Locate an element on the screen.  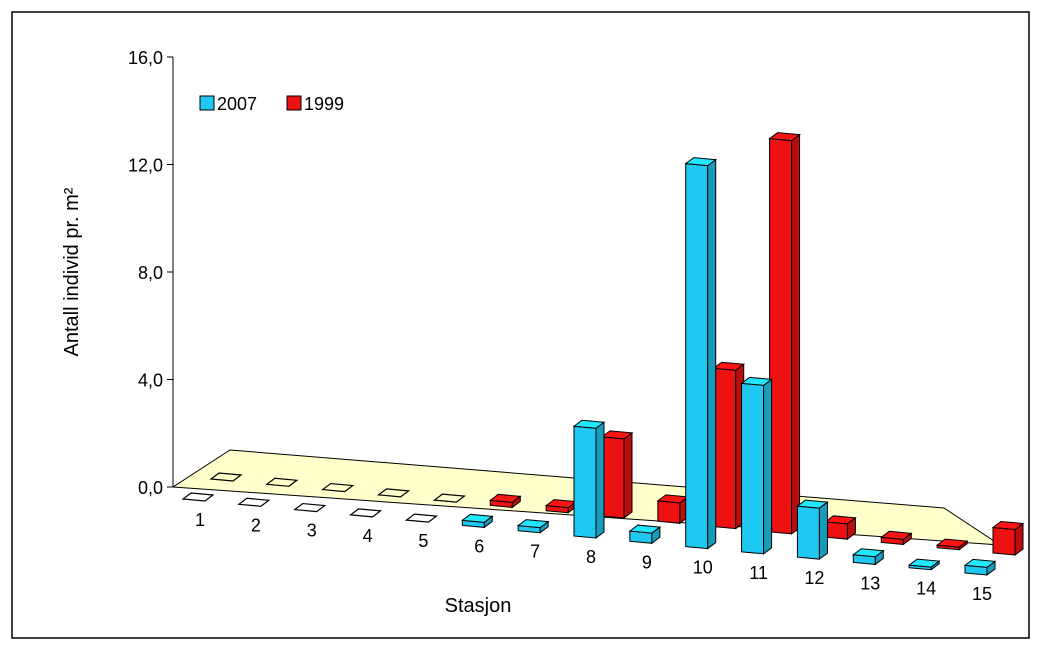
x-tick-label: 7 is located at coordinates (535, 552).